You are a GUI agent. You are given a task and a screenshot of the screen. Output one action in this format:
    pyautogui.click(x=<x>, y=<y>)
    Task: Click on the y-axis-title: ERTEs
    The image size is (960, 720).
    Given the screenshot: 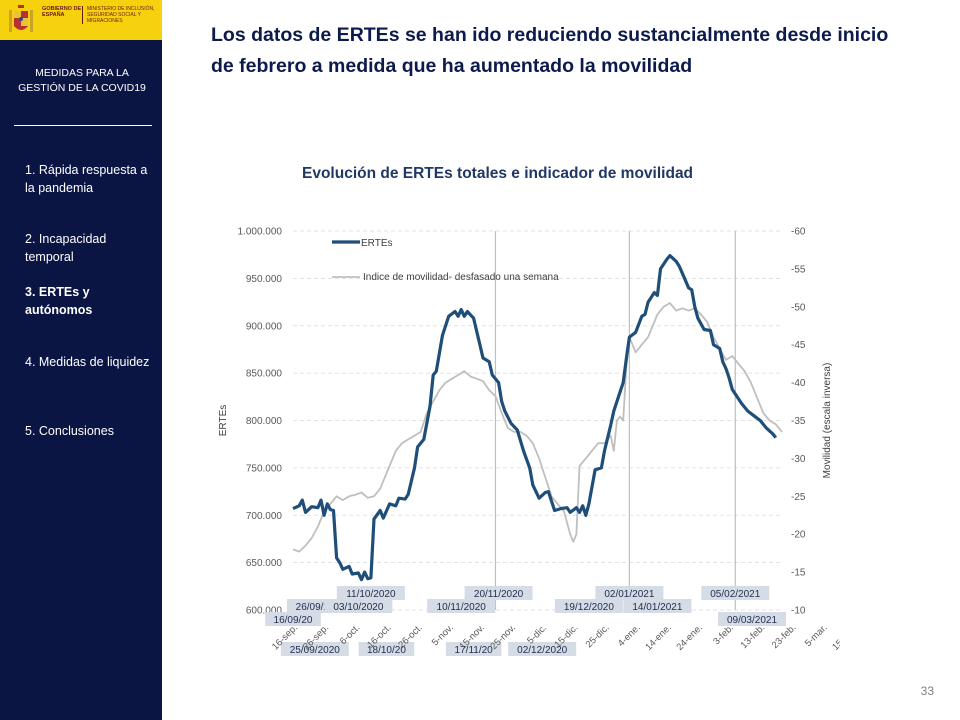 What is the action you would take?
    pyautogui.click(x=223, y=421)
    